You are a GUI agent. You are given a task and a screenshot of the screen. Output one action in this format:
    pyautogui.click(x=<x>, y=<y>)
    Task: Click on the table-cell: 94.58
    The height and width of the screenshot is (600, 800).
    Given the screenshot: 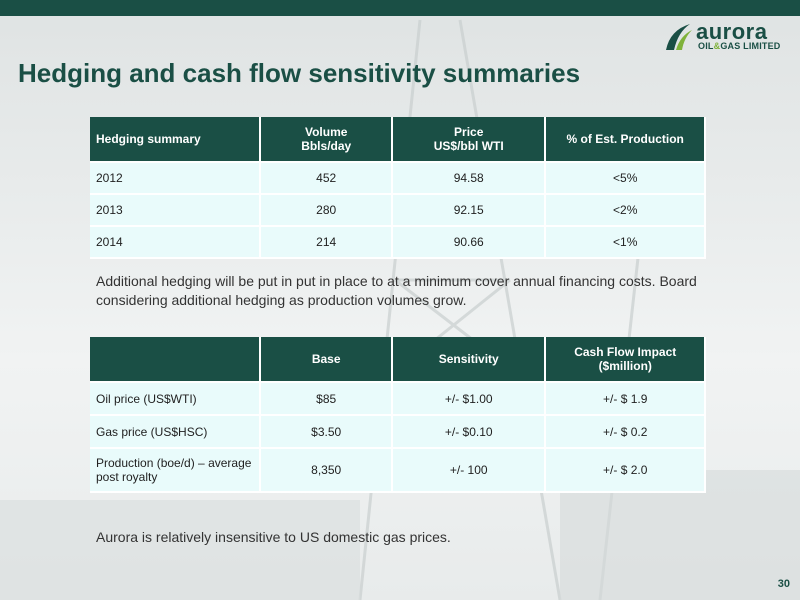 What is the action you would take?
    pyautogui.click(x=470, y=179)
    